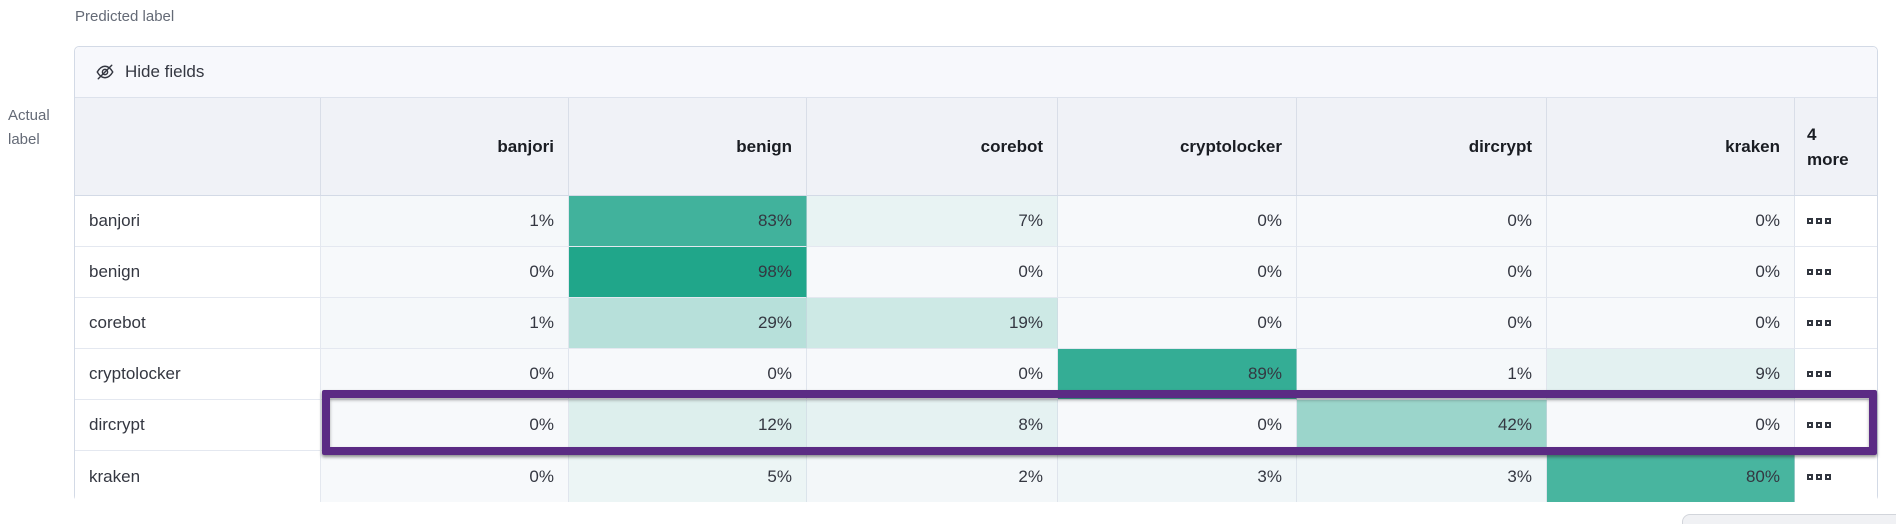  I want to click on bottom-scrollbar, so click(1789, 519).